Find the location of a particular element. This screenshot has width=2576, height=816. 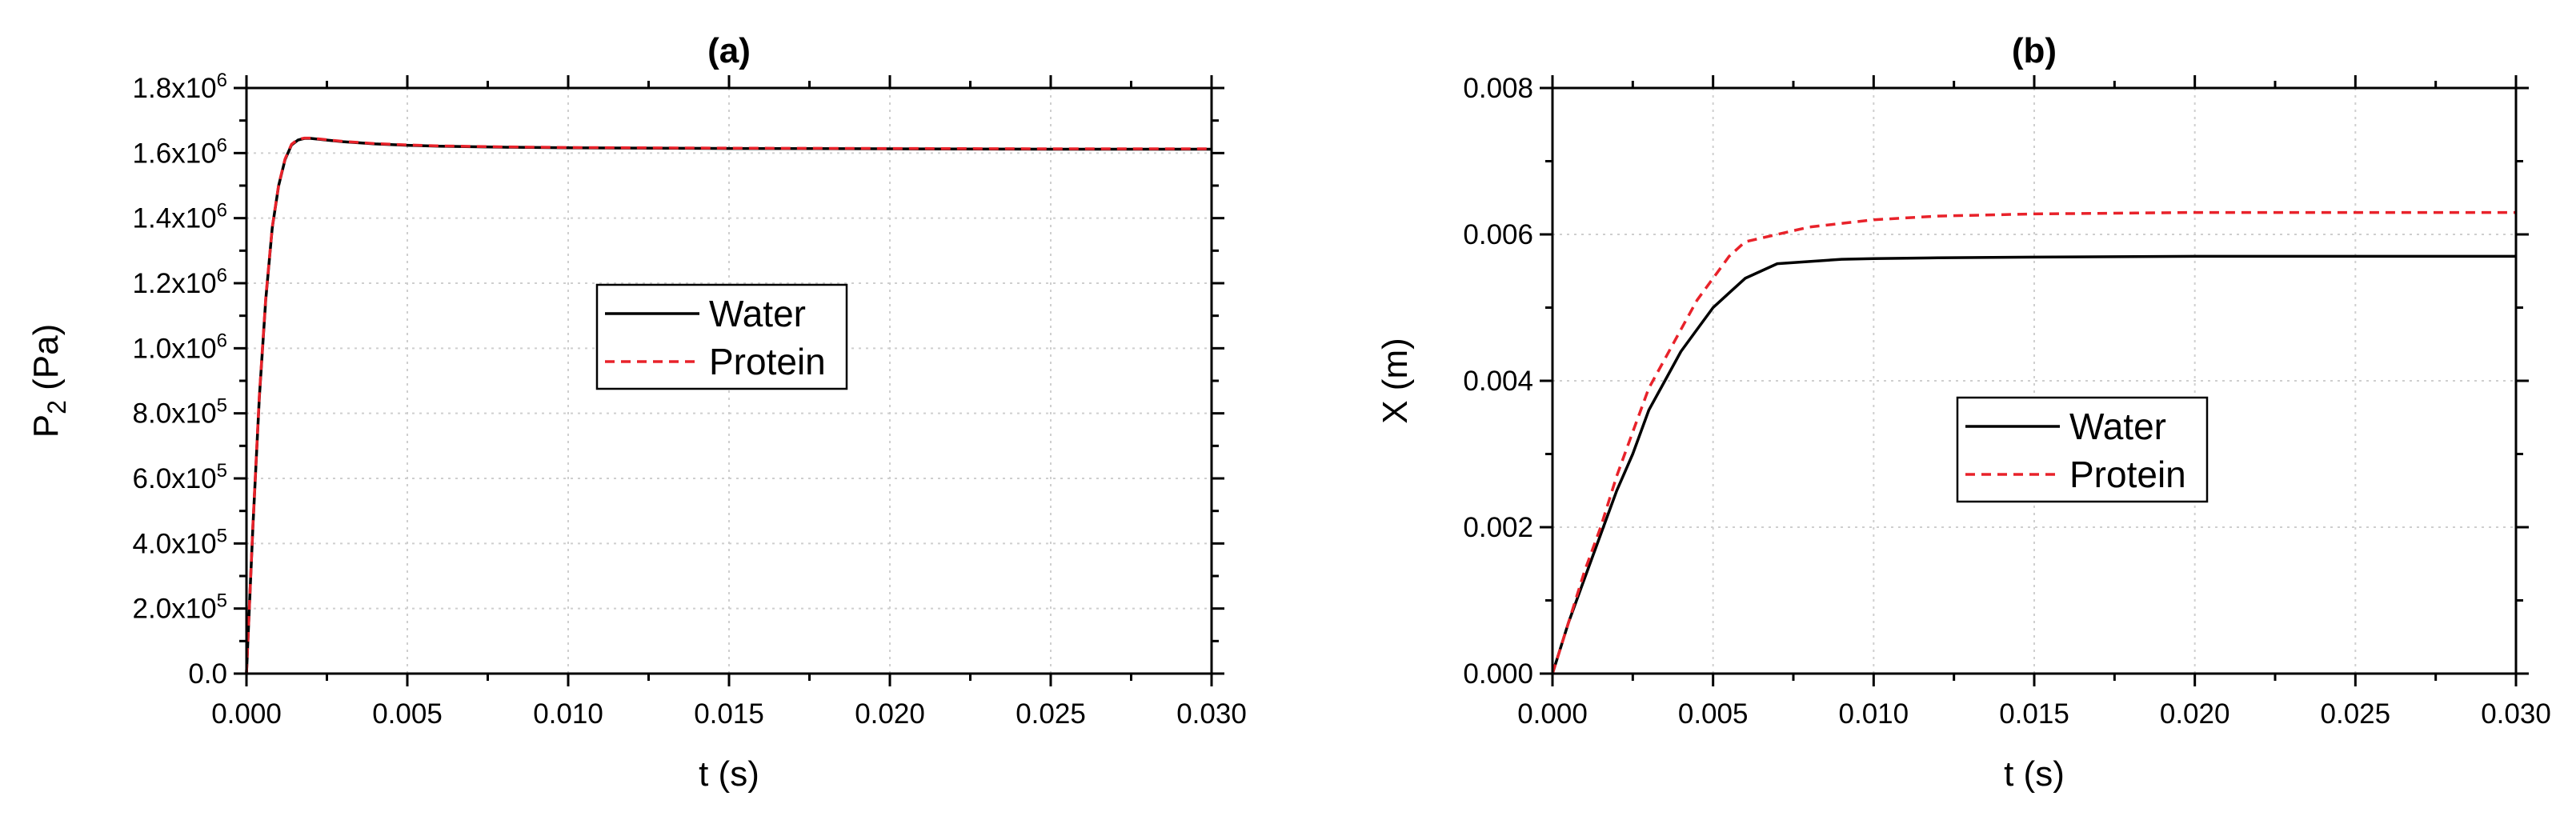

y-tick-label: 1.6x10⁶ is located at coordinates (180, 151).